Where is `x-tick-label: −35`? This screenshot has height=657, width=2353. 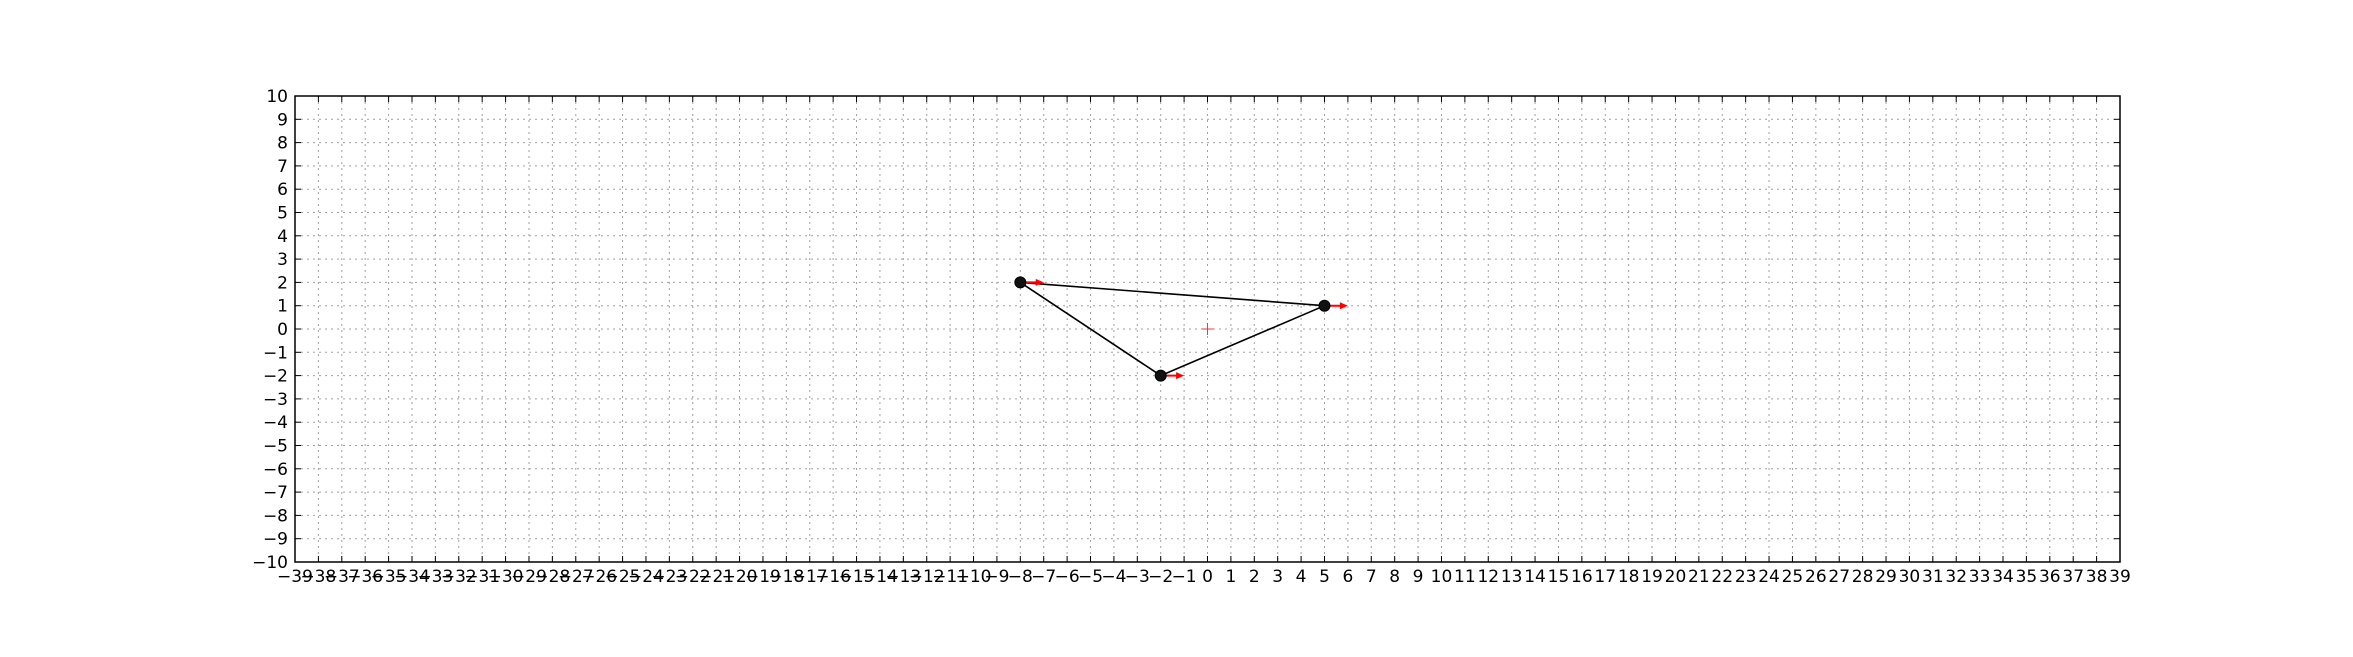 x-tick-label: −35 is located at coordinates (389, 577).